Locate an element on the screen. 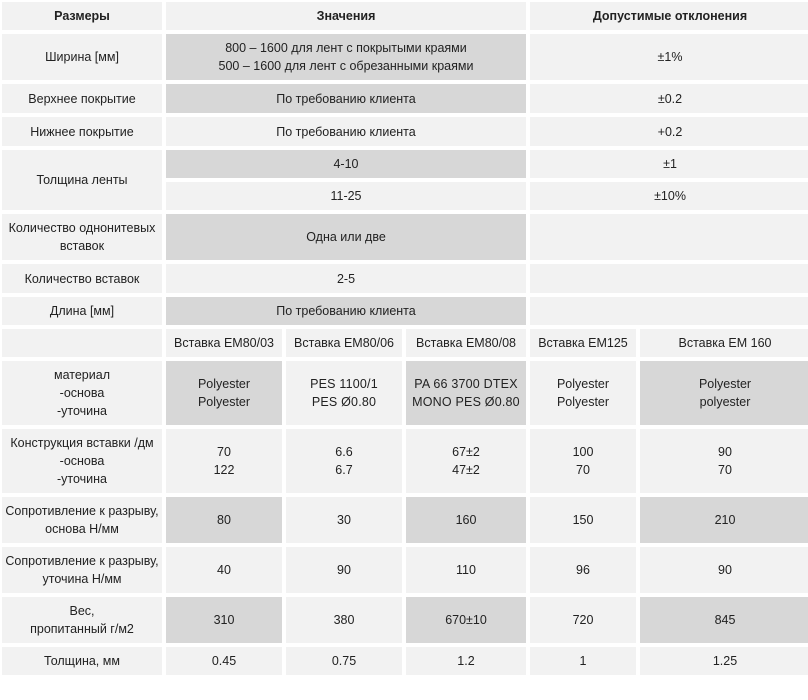 The image size is (808, 700). construction-label-line1: Конструкция вставки /дм is located at coordinates (82, 443).